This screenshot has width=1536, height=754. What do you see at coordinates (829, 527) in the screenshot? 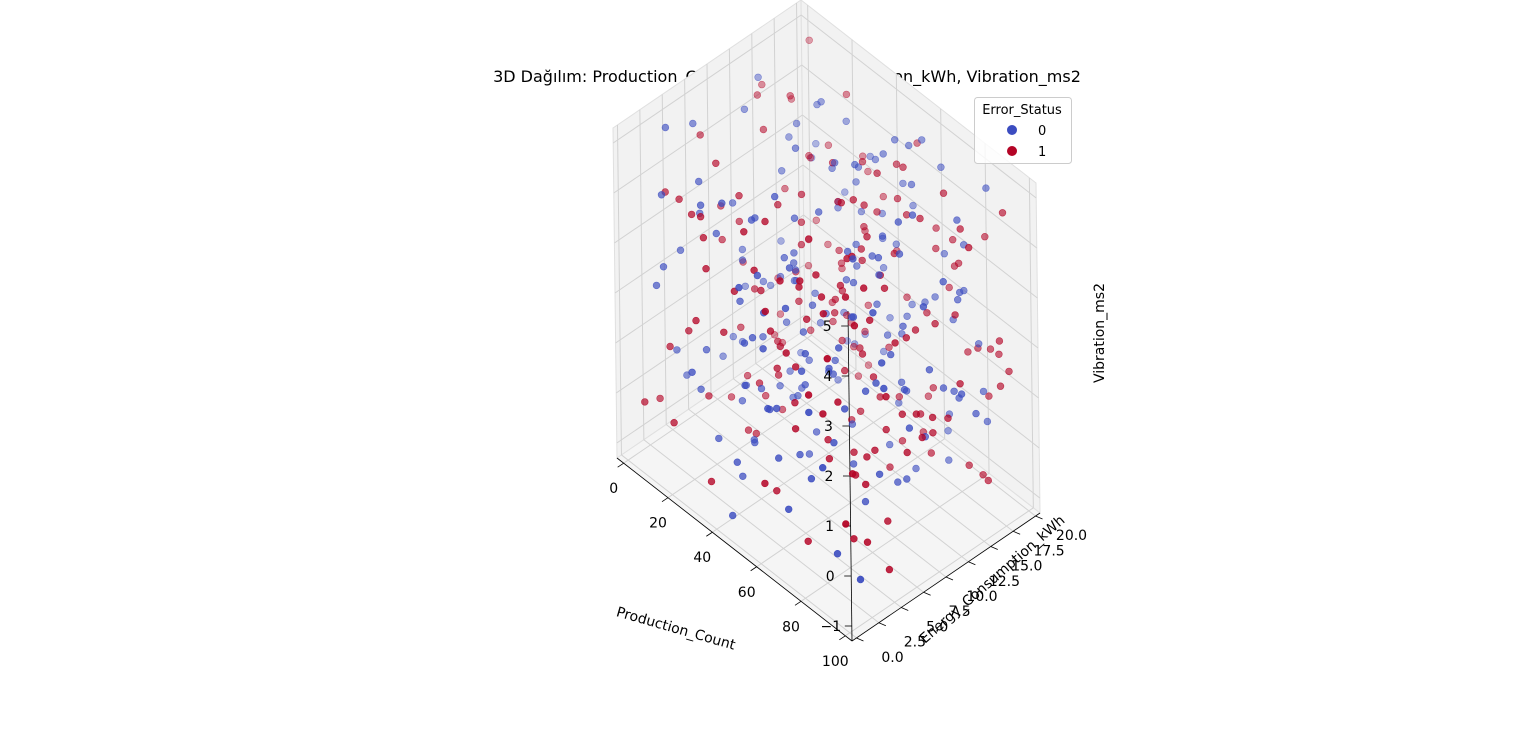
I see `z-tick-label: 1` at bounding box center [829, 527].